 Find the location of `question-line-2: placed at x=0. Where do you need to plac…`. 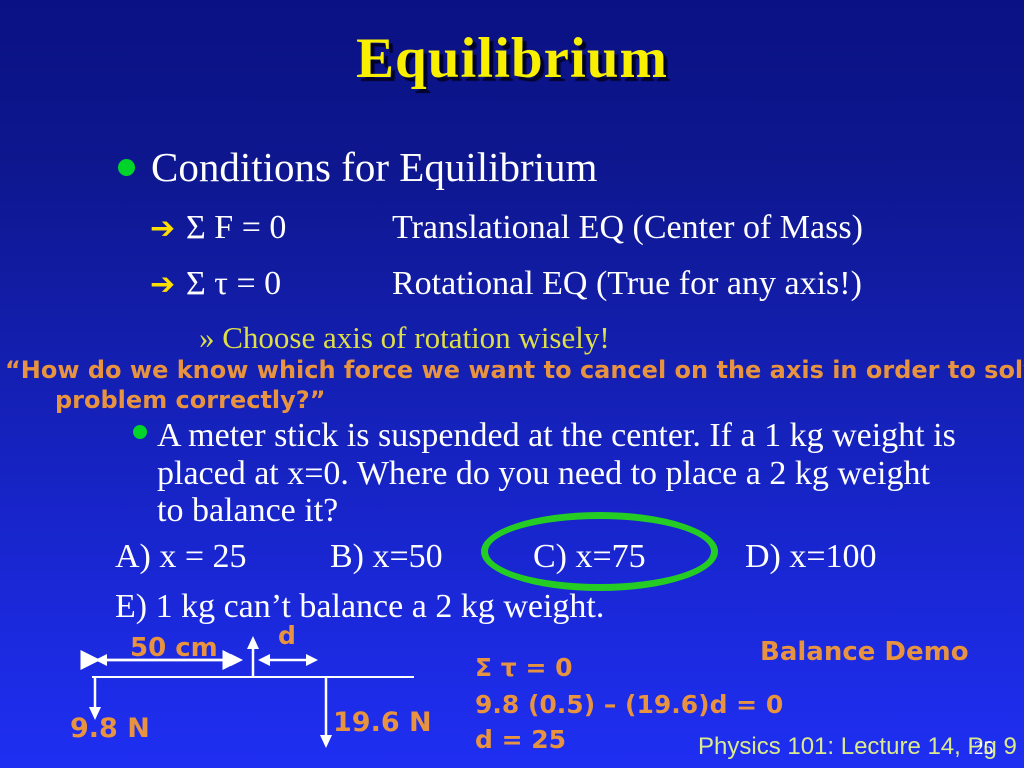

question-line-2: placed at x=0. Where do you need to plac… is located at coordinates (543, 473).